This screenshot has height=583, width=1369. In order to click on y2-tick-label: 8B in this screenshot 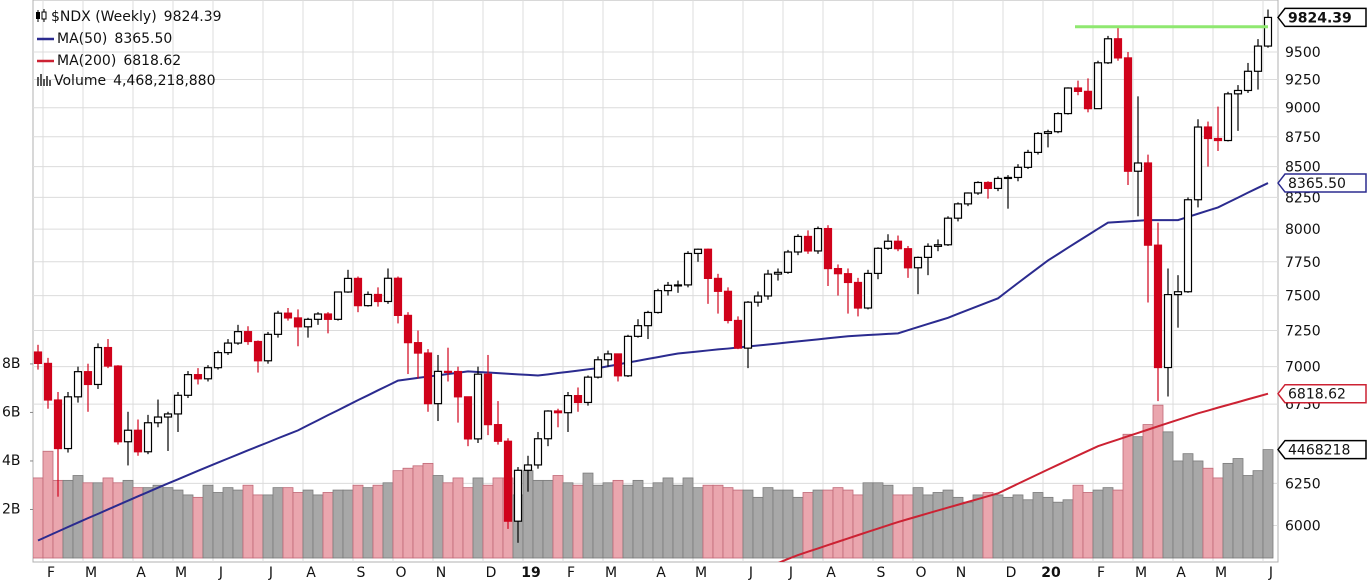, I will do `click(11, 364)`.